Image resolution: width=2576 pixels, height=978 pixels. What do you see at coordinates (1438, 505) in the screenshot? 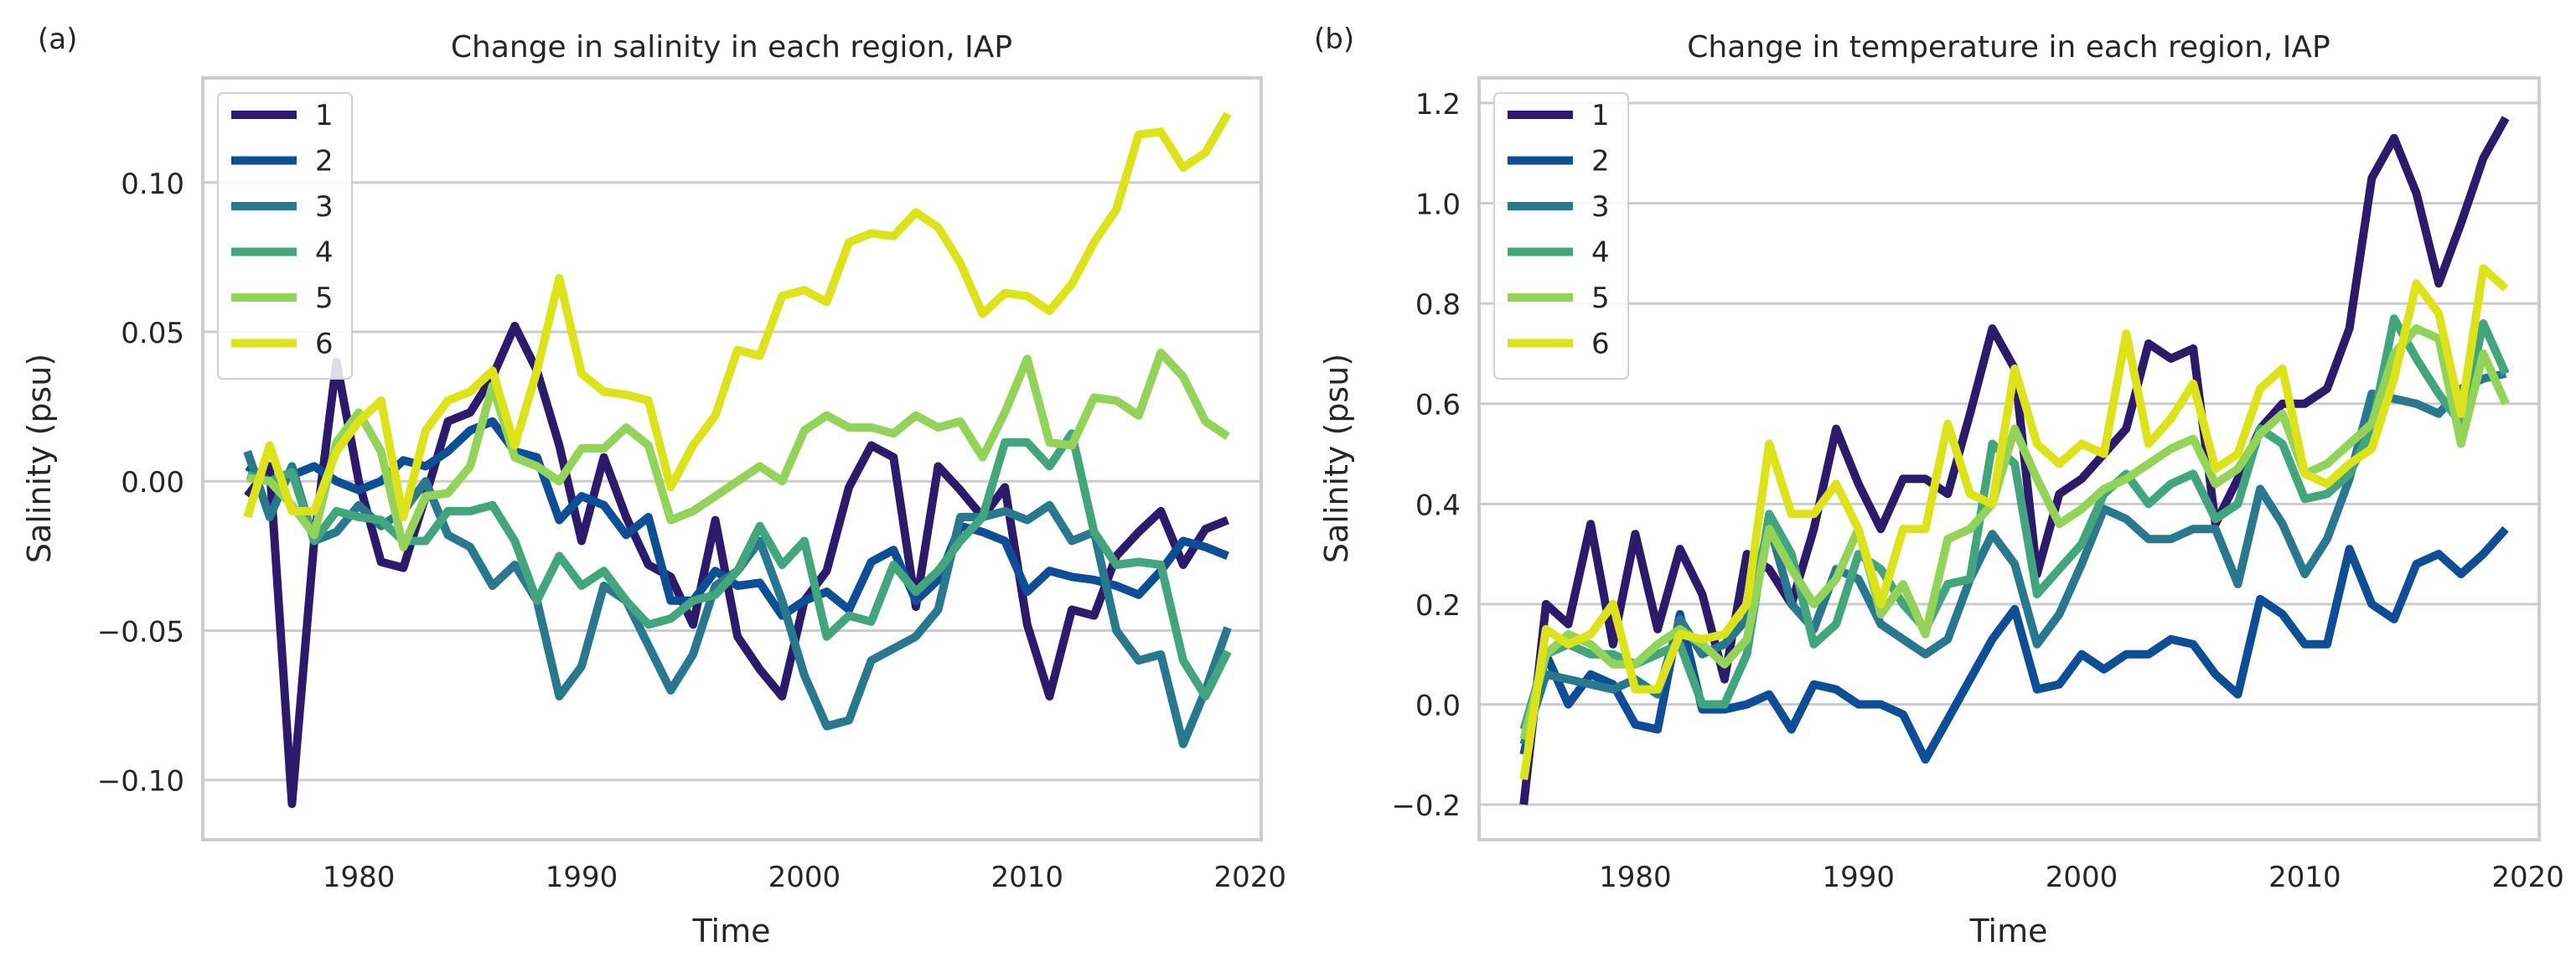
I see `y-tick-label: 0.4` at bounding box center [1438, 505].